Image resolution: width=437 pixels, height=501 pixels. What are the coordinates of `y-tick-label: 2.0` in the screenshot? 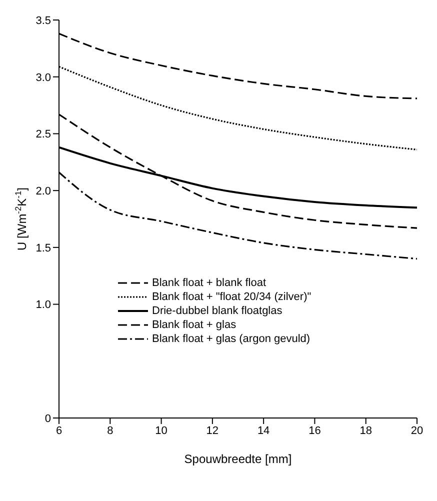 It's located at (43, 191).